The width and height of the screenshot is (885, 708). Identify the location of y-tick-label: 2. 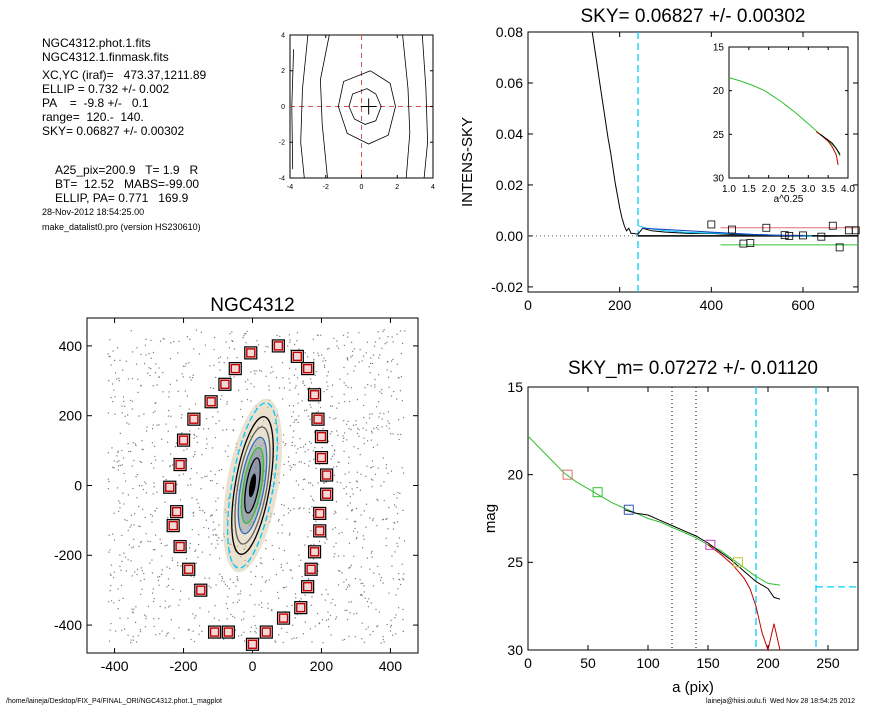
(283, 71).